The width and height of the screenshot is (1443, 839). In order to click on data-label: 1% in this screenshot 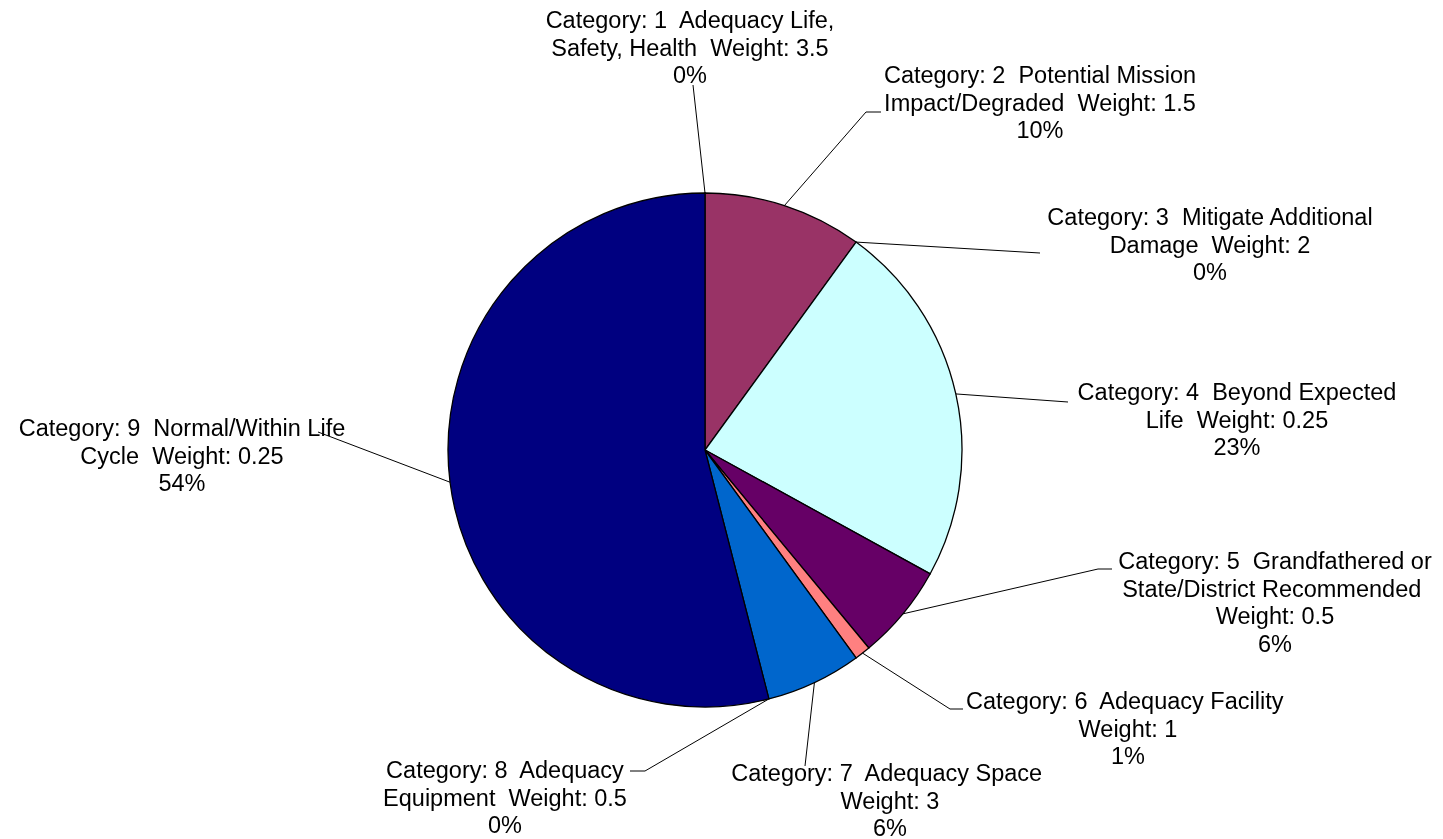, I will do `click(1128, 756)`.